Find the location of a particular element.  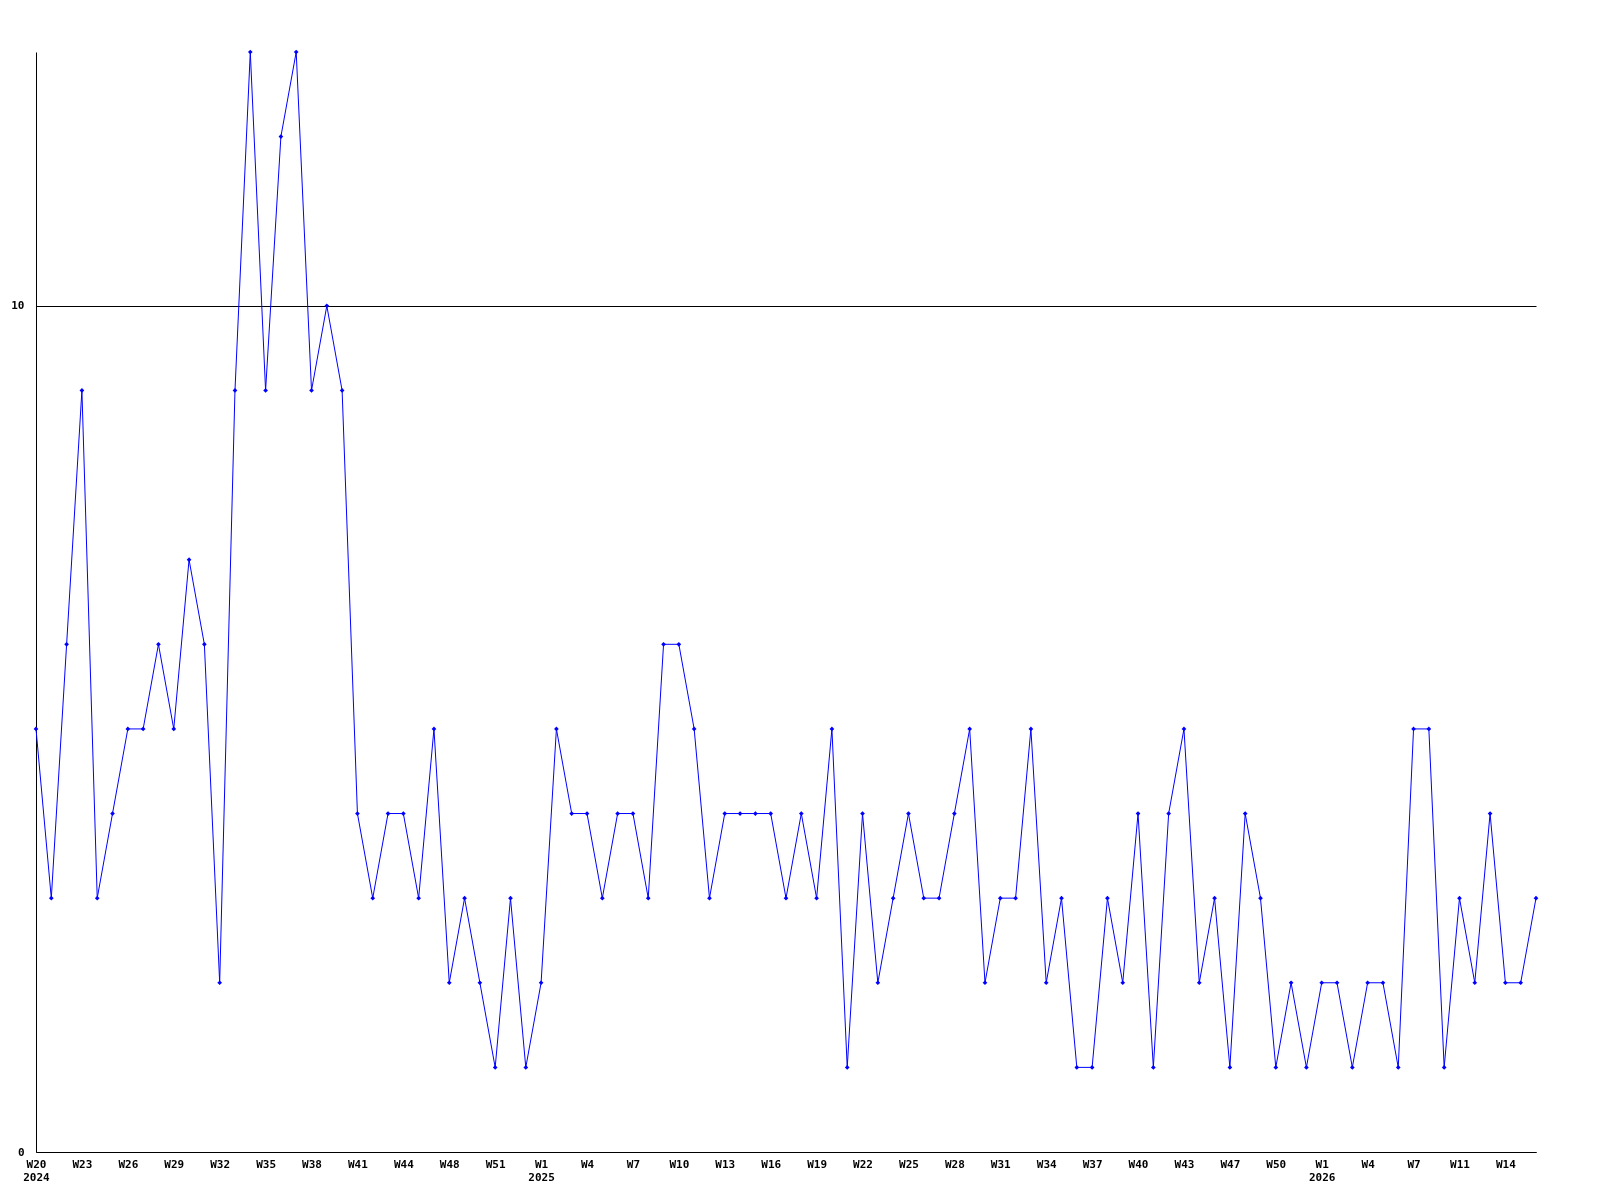

x-tick-label: W41 is located at coordinates (358, 1164).